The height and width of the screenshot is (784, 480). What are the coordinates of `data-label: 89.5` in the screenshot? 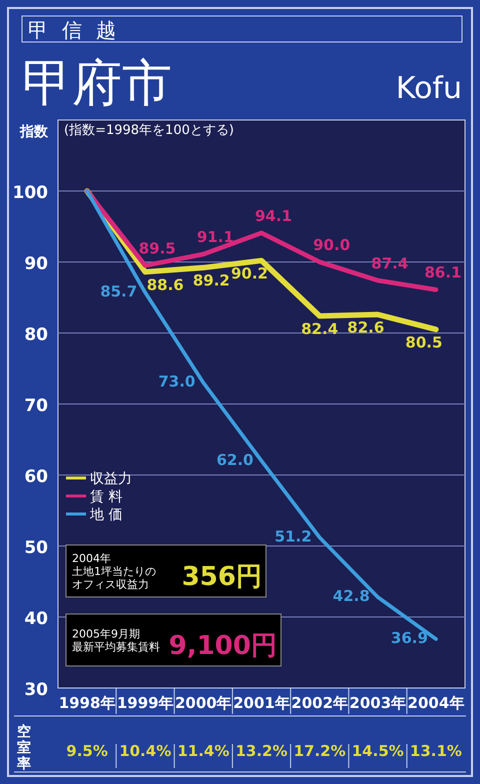 It's located at (157, 249).